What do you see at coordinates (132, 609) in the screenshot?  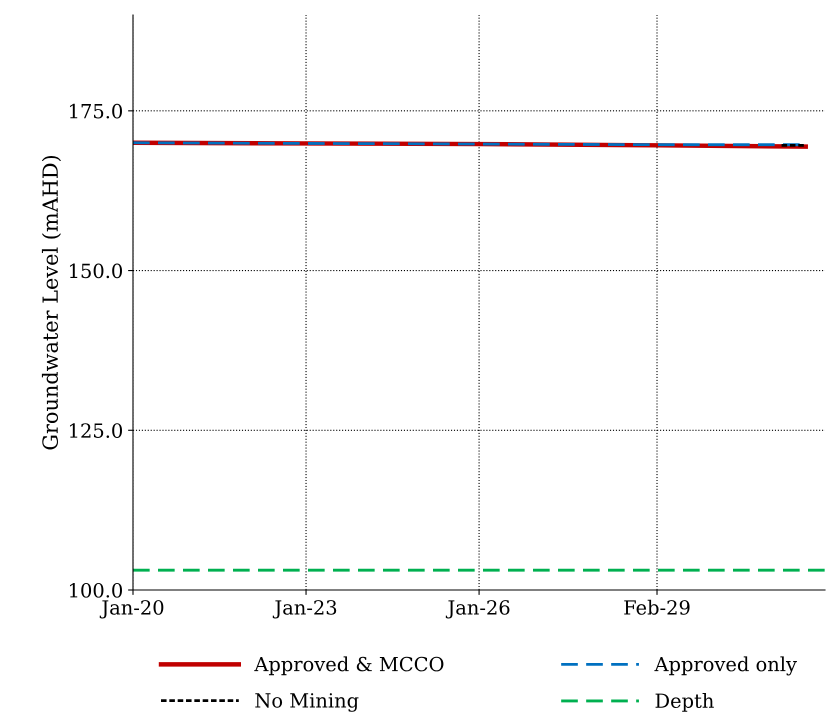 I see `x-tick-label: Jan-20` at bounding box center [132, 609].